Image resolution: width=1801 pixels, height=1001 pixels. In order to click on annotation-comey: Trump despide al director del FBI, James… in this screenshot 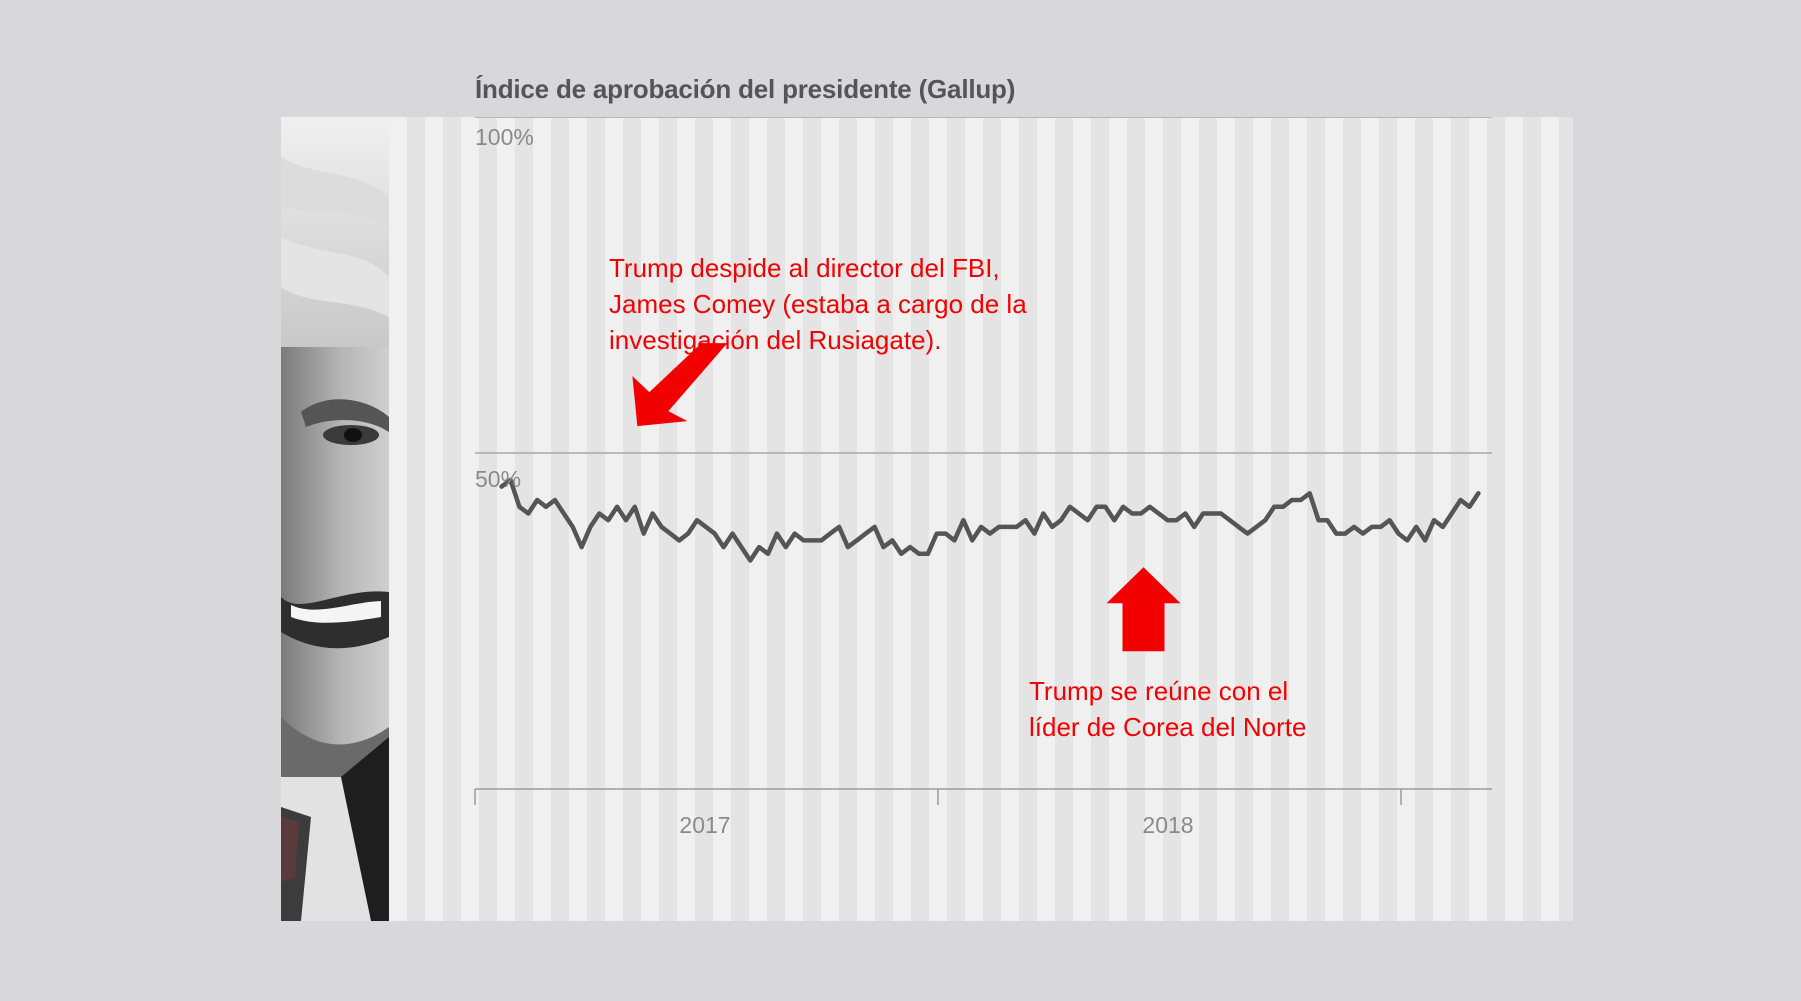, I will do `click(818, 304)`.